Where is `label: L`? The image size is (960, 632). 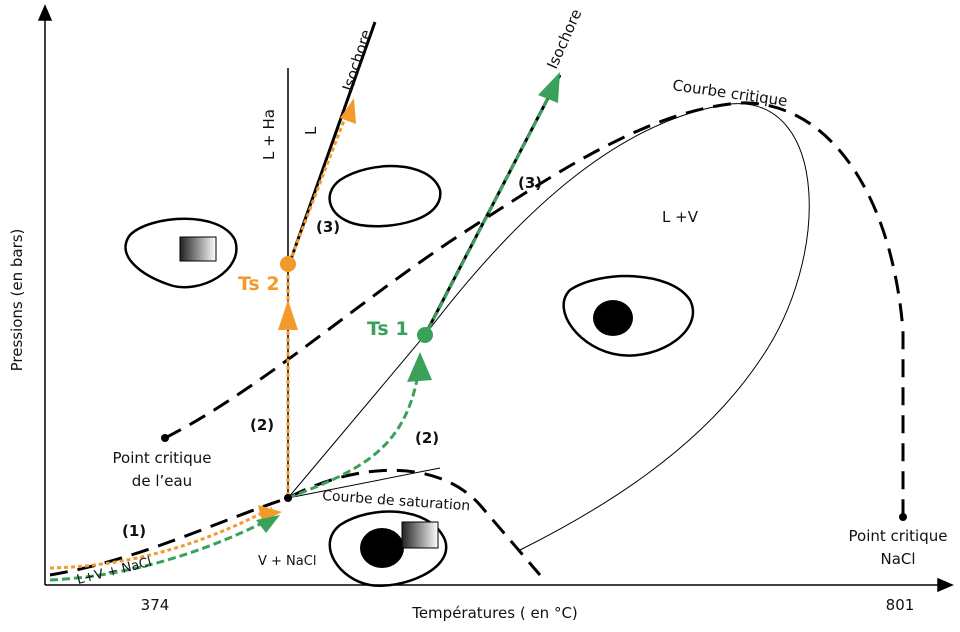 label: L is located at coordinates (311, 130).